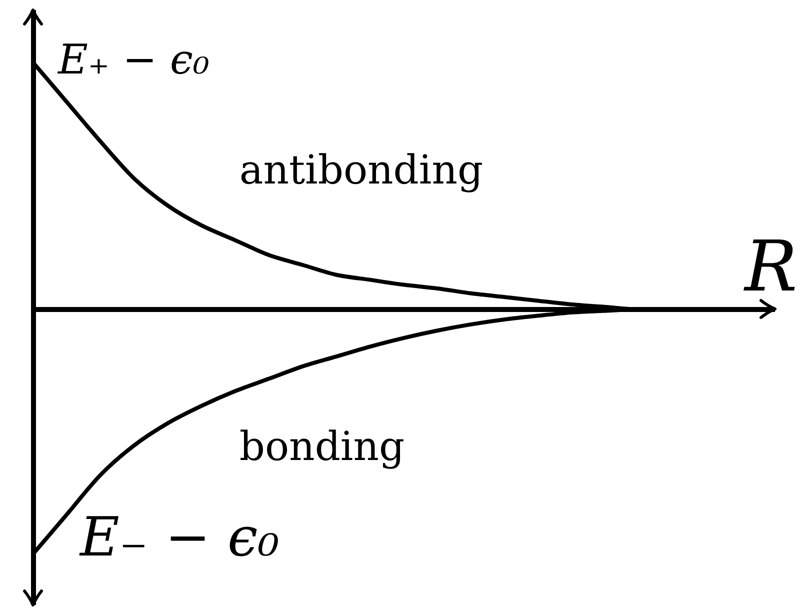  I want to click on series-label: antibonding, so click(361, 170).